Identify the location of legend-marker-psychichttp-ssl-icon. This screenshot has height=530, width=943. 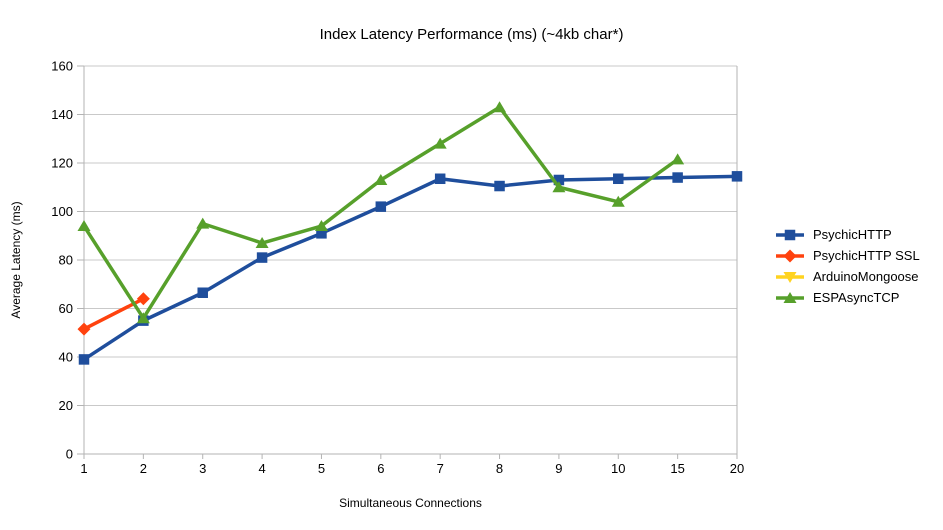
(790, 255).